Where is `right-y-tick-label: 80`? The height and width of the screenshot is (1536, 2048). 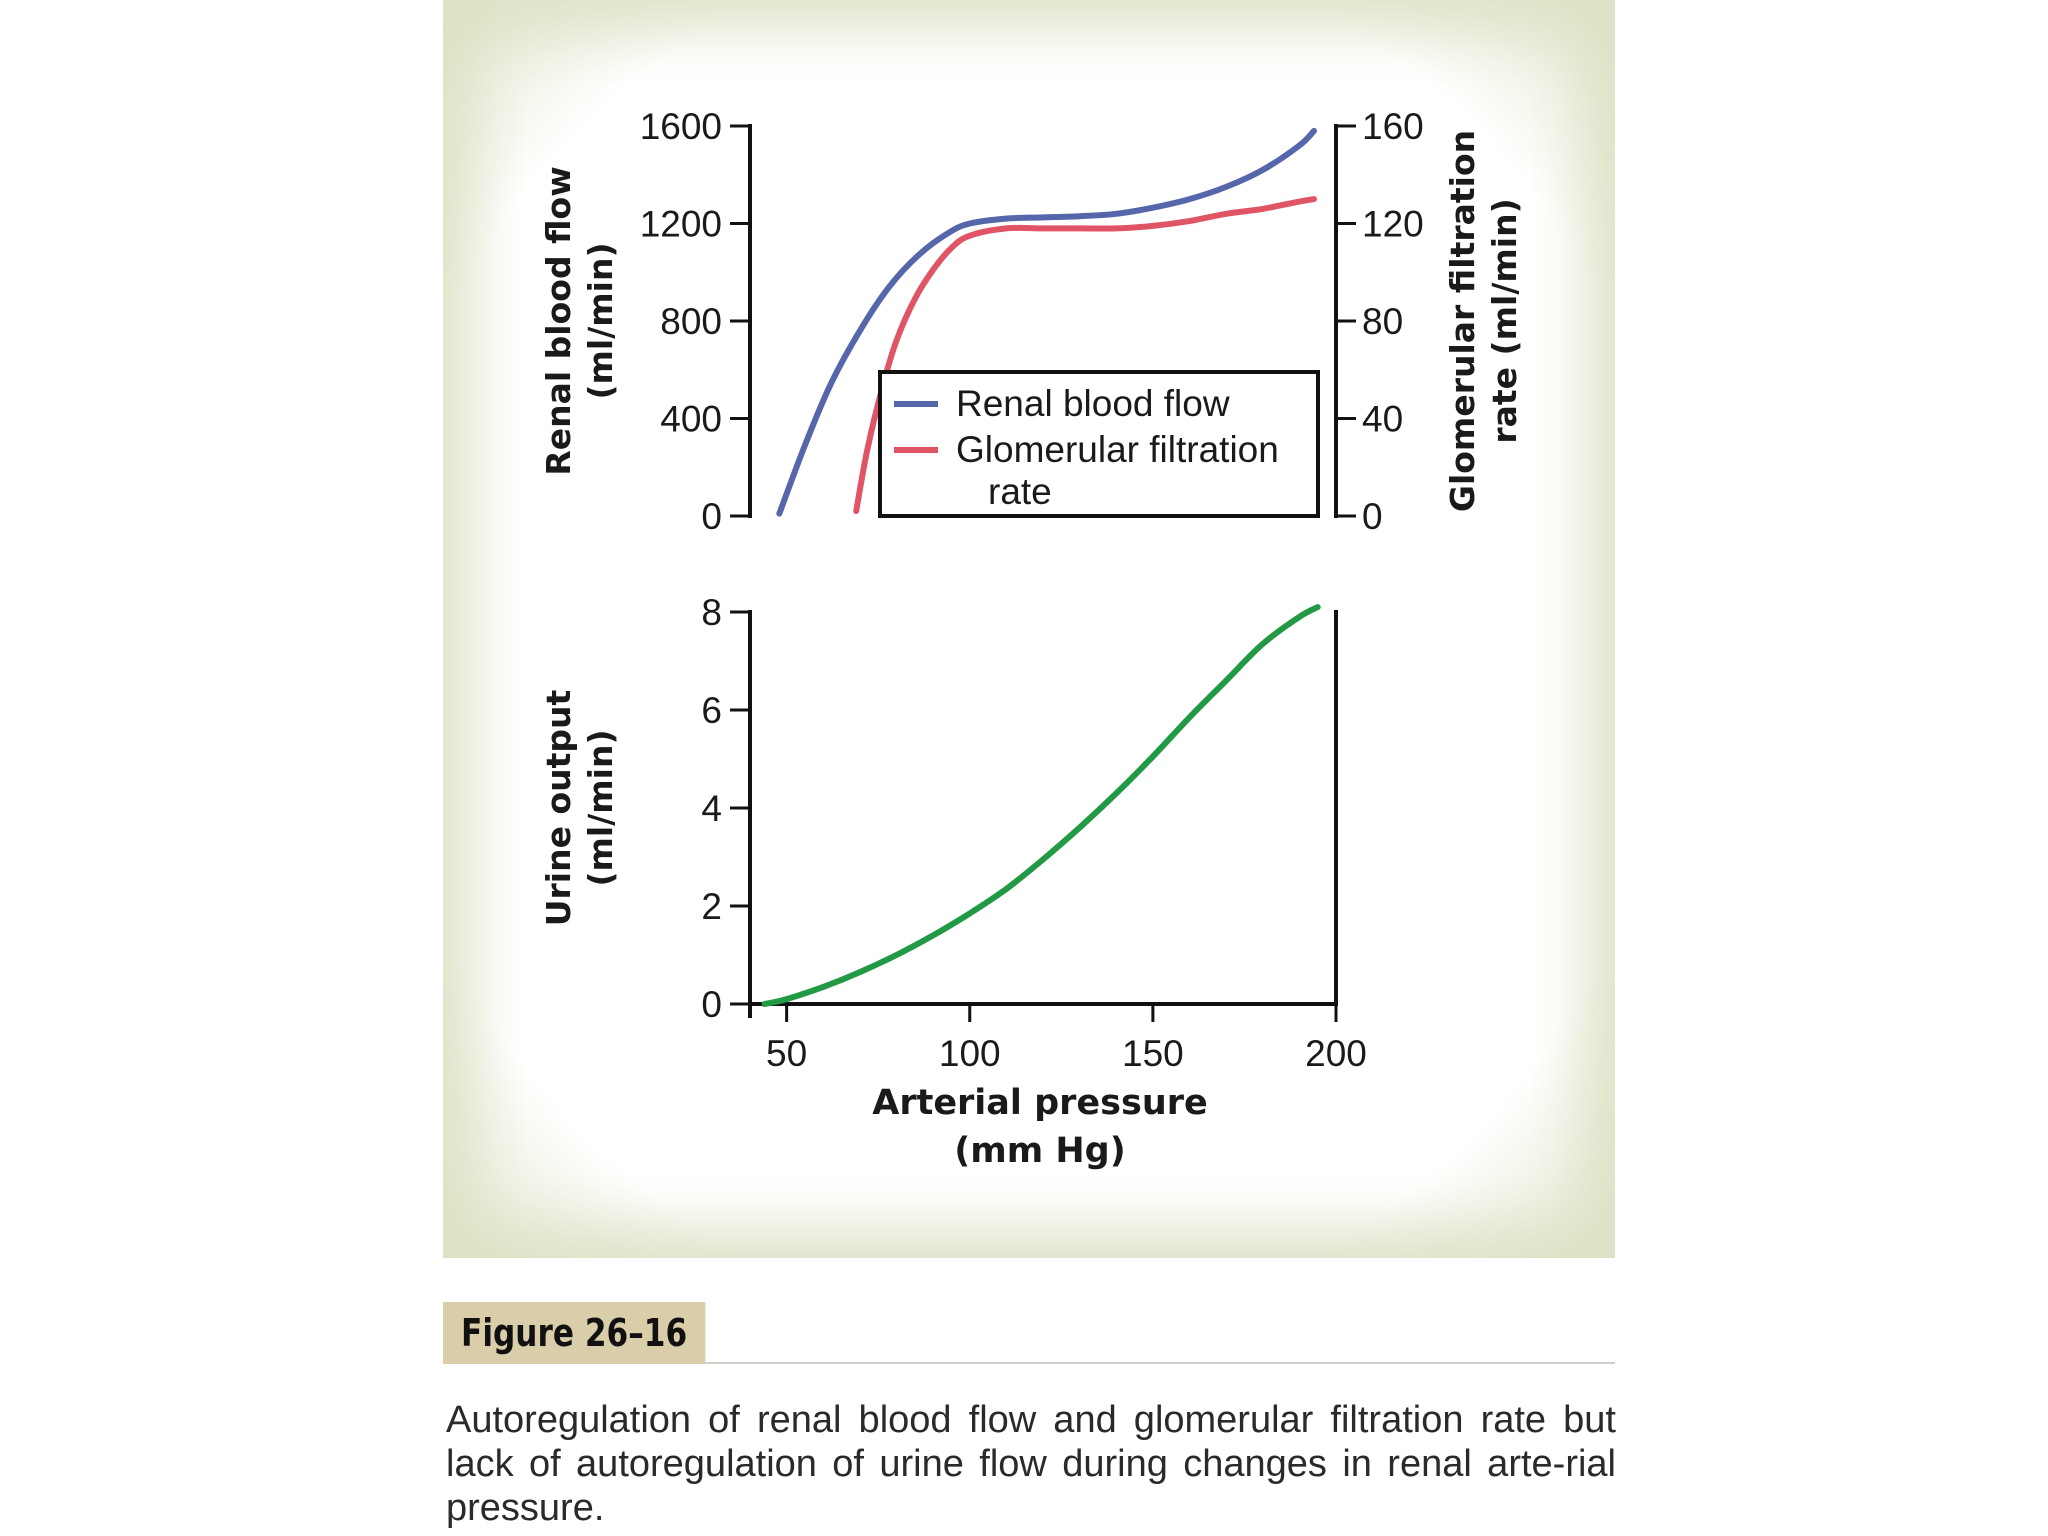
right-y-tick-label: 80 is located at coordinates (1382, 321).